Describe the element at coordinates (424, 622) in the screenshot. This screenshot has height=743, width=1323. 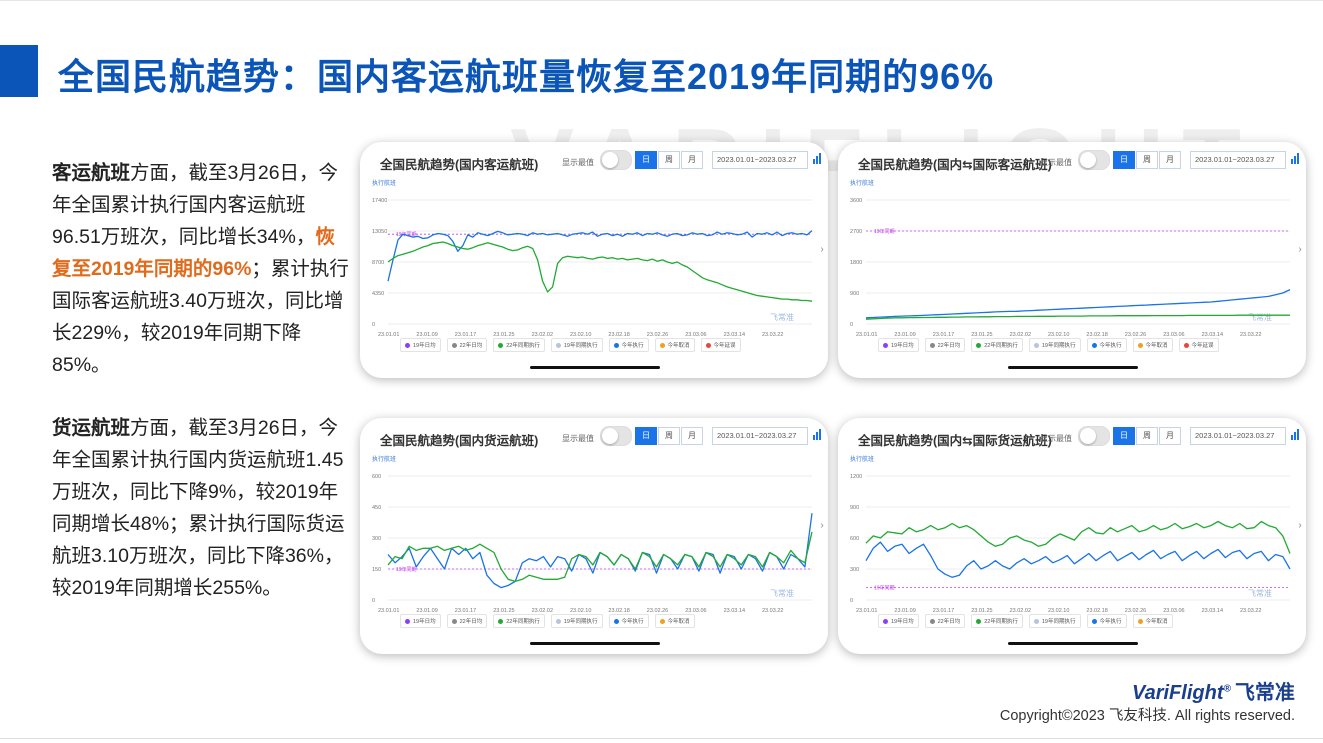
I see `legend-label: 19年日均` at that location.